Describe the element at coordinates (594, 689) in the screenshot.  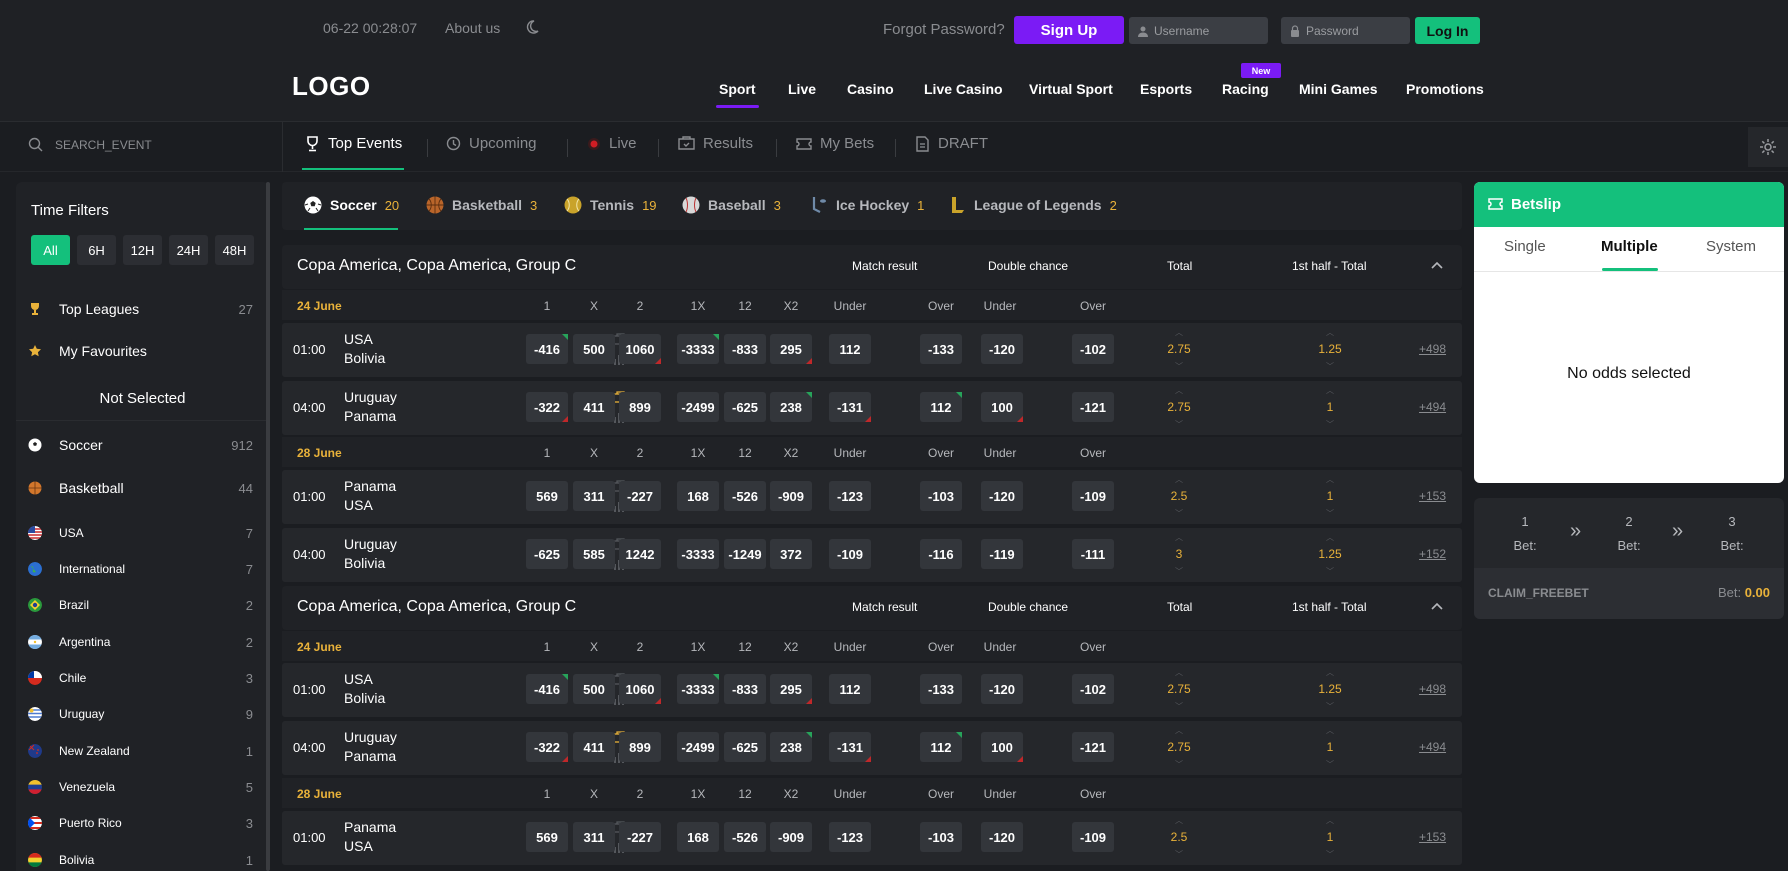
I see `odds-button: 500` at that location.